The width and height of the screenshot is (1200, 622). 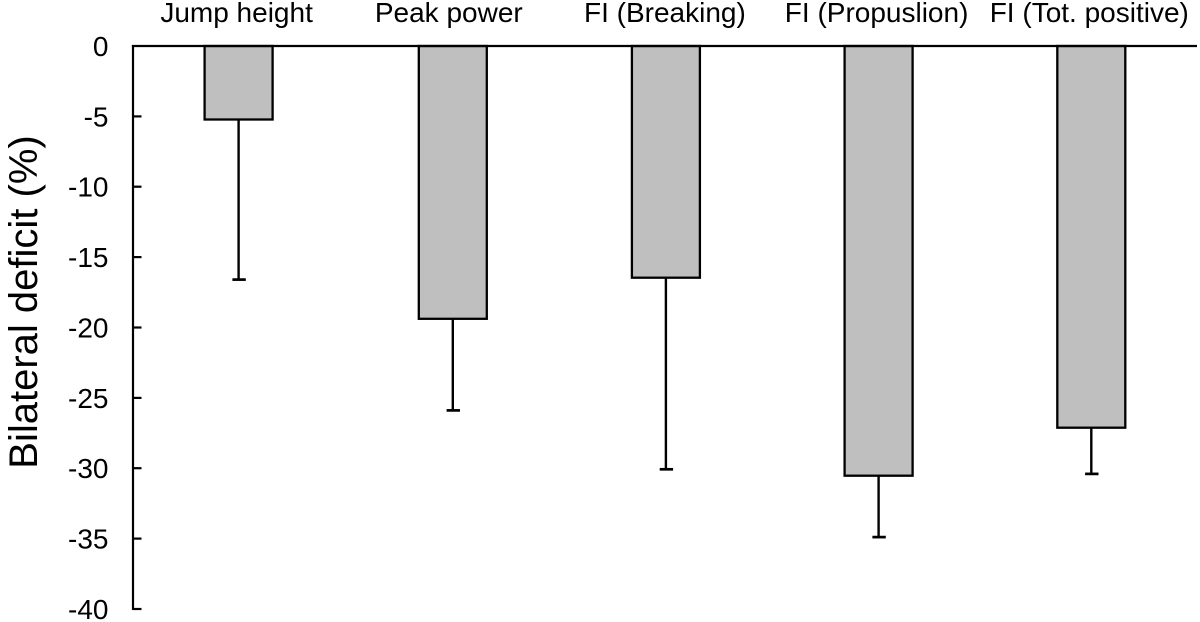 What do you see at coordinates (88, 328) in the screenshot?
I see `svg-text: -20` at bounding box center [88, 328].